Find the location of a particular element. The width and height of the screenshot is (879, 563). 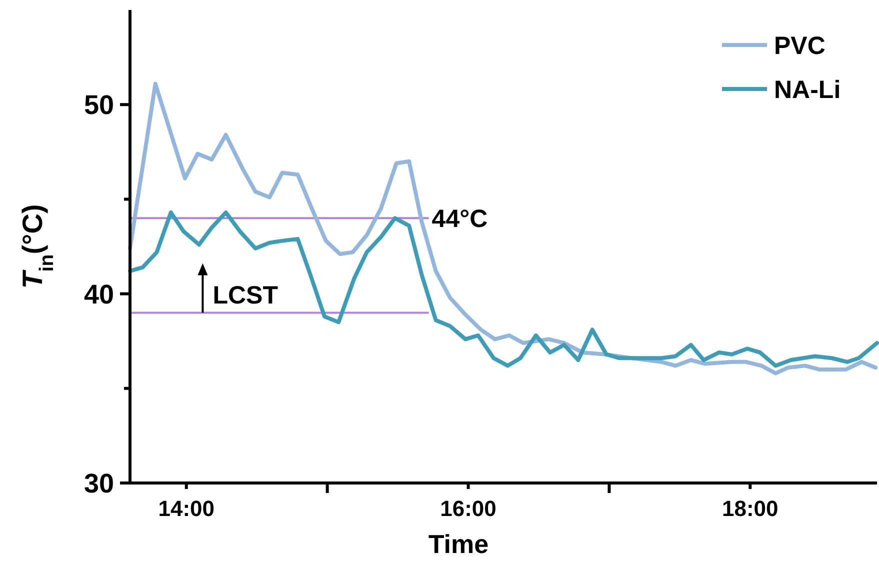

x-tick-label: 16:00 is located at coordinates (468, 508).